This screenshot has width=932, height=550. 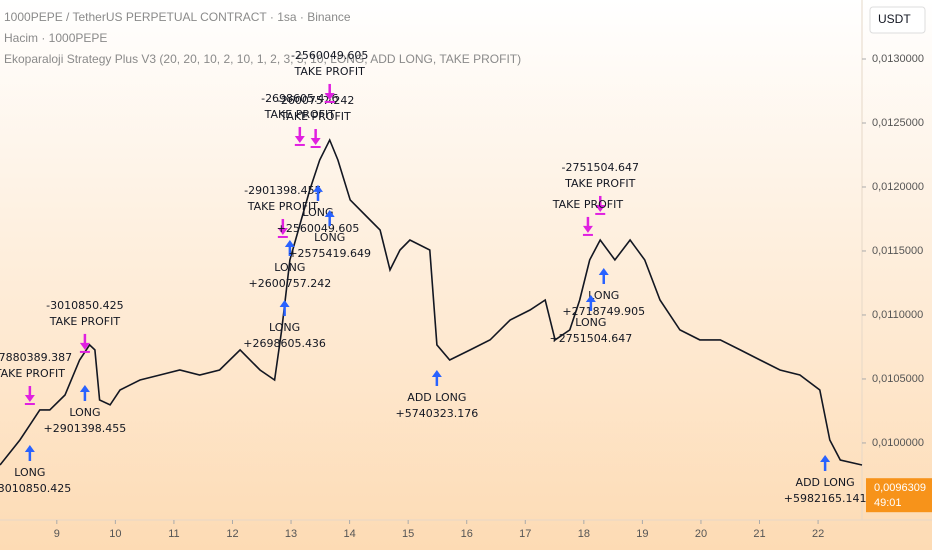 I want to click on signal-label: -2751504.647, so click(x=600, y=167).